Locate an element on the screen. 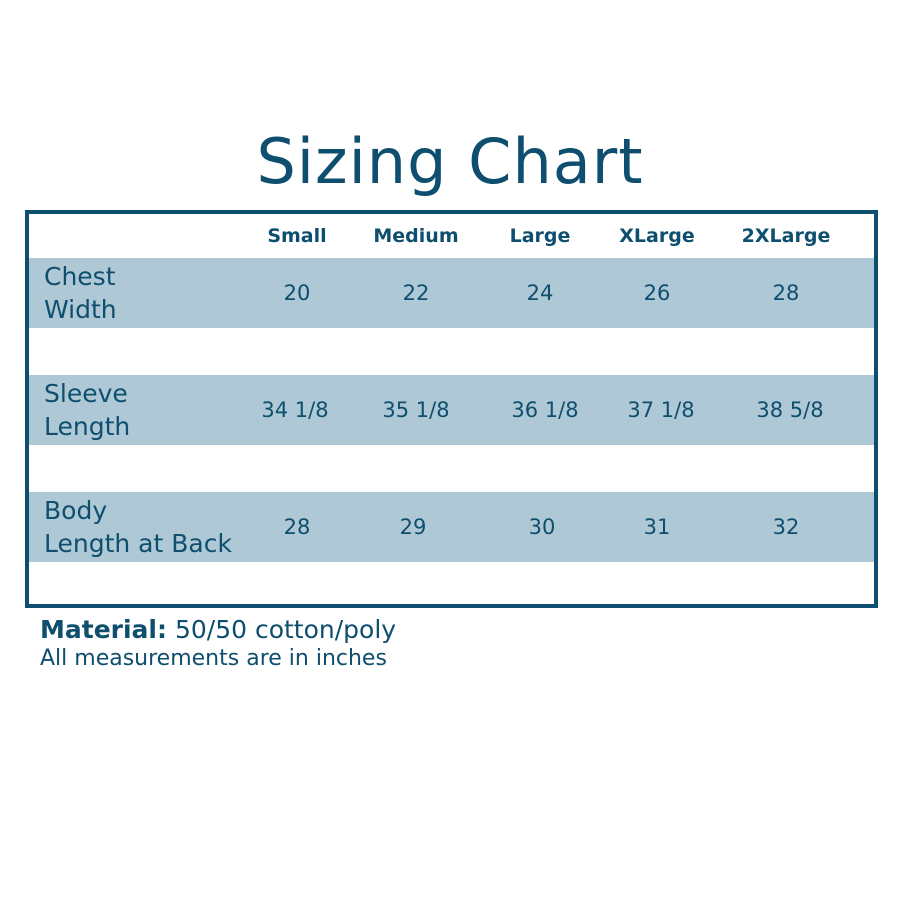 Image resolution: width=900 pixels, height=900 pixels. table-cell: 38 5/8 is located at coordinates (790, 410).